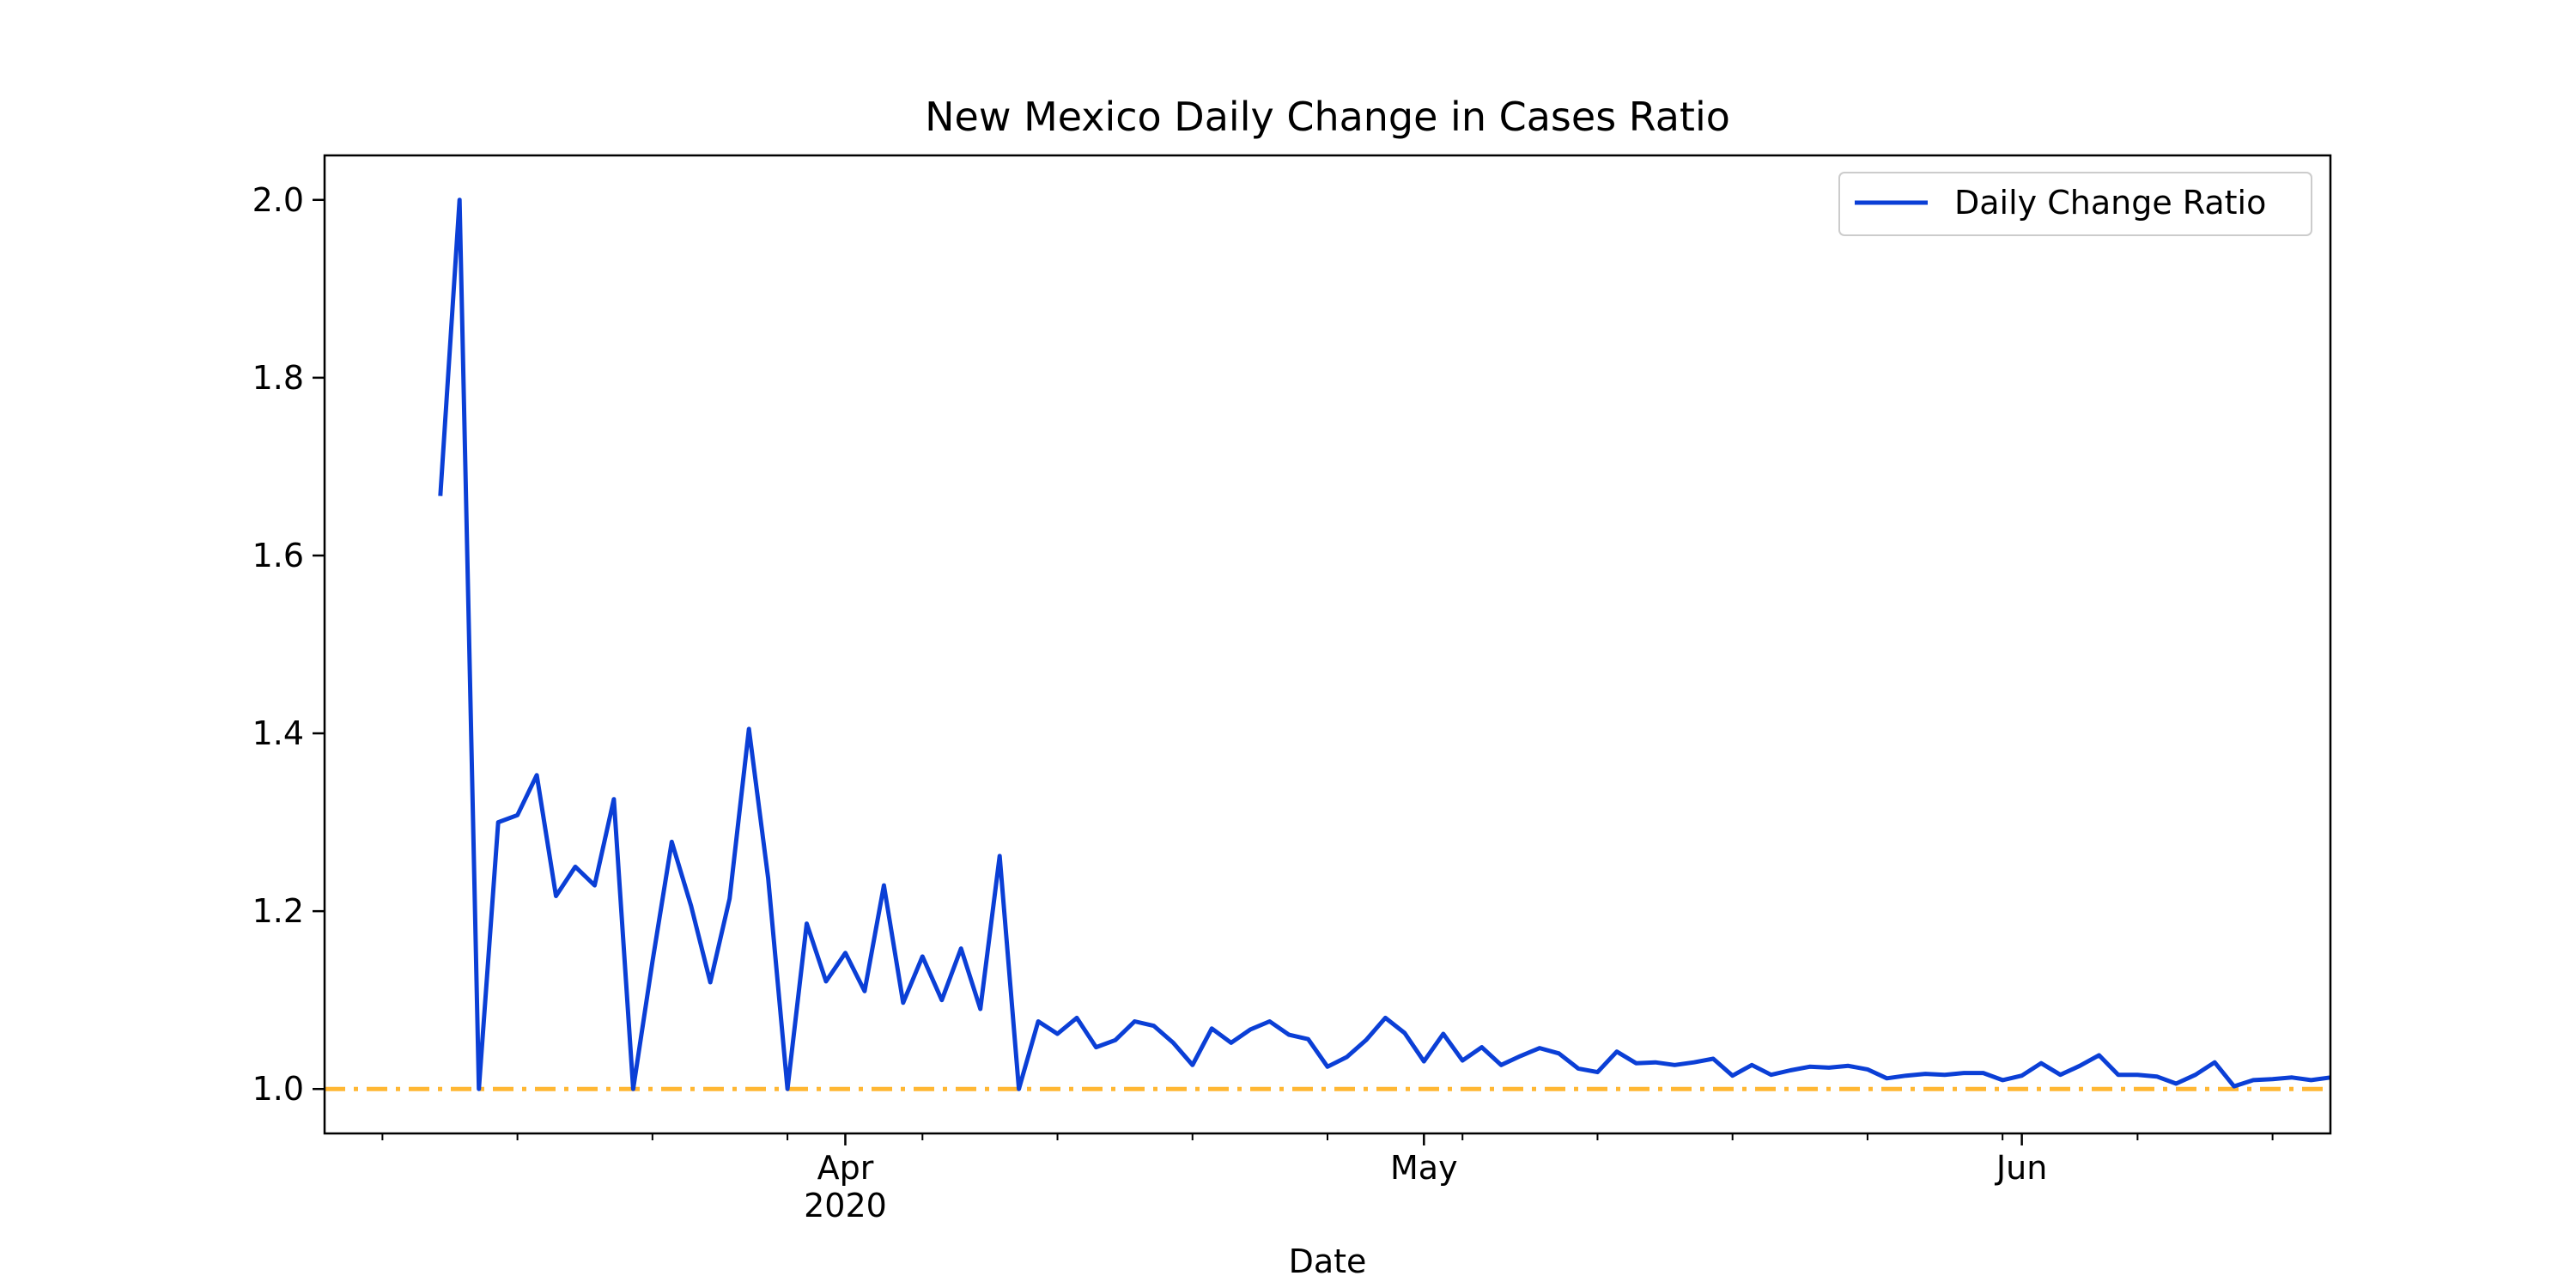 The height and width of the screenshot is (1288, 2576). I want to click on legend: Daily Change Ratio, so click(2075, 204).